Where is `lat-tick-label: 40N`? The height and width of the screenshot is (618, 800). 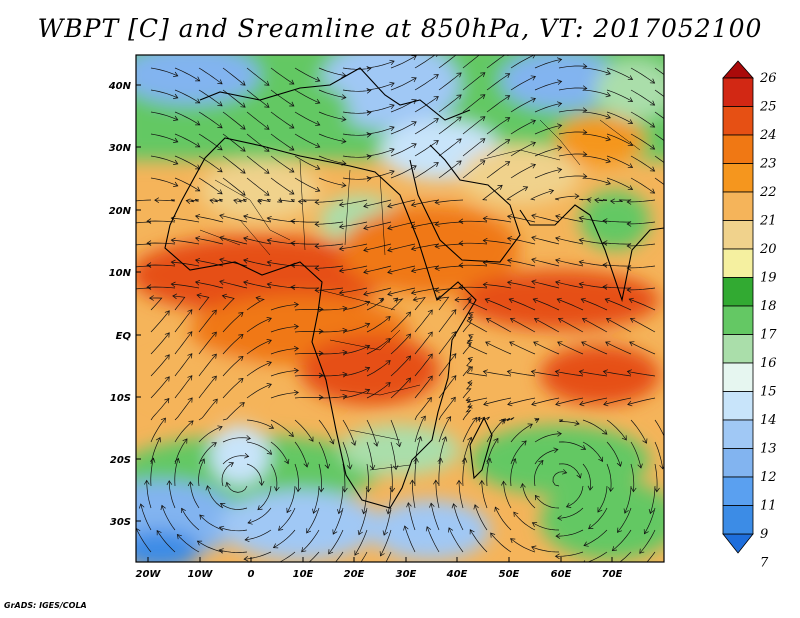 lat-tick-label: 40N is located at coordinates (120, 86).